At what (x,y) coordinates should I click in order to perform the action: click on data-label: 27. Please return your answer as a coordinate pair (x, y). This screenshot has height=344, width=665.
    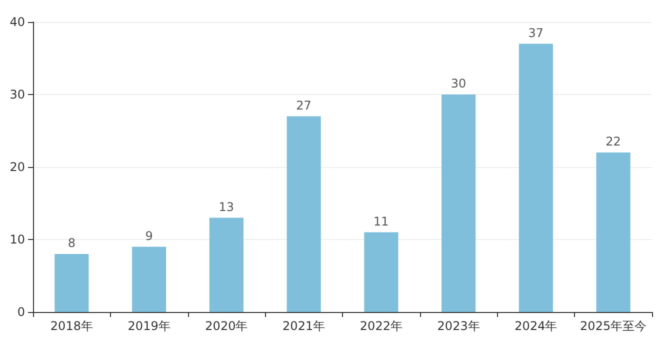
    Looking at the image, I should click on (304, 105).